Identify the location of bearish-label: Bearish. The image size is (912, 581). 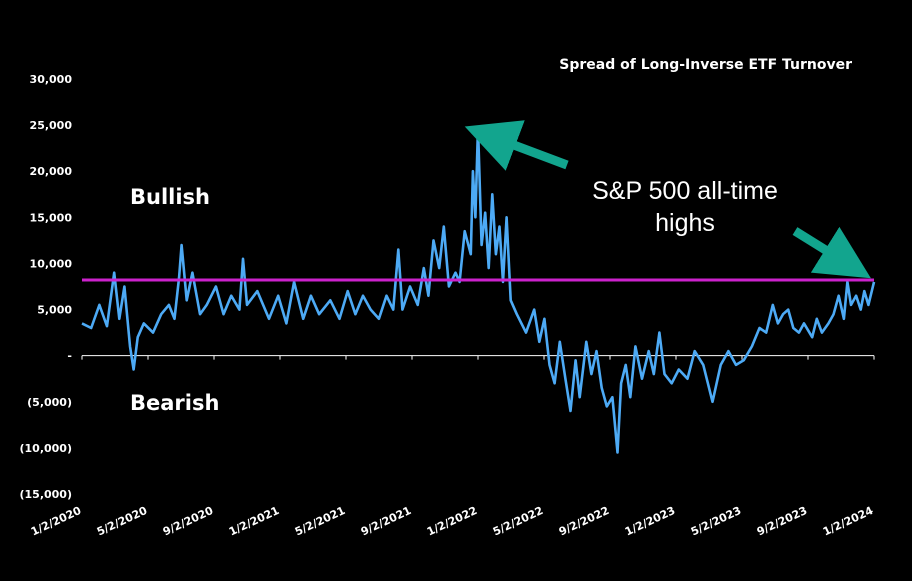
(174, 403).